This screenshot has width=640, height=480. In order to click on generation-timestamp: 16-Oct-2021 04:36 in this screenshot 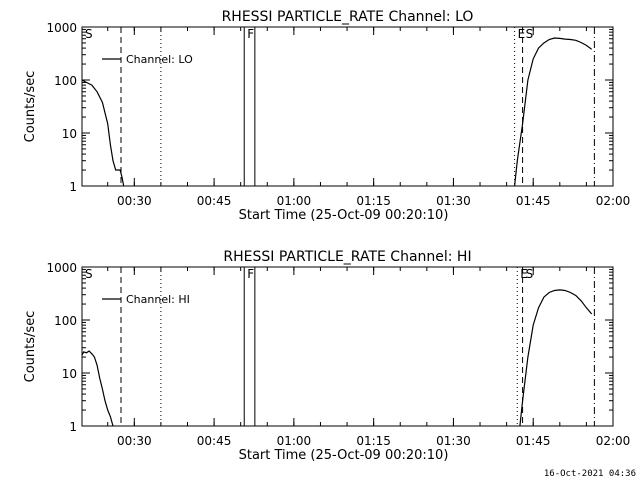, I will do `click(590, 474)`.